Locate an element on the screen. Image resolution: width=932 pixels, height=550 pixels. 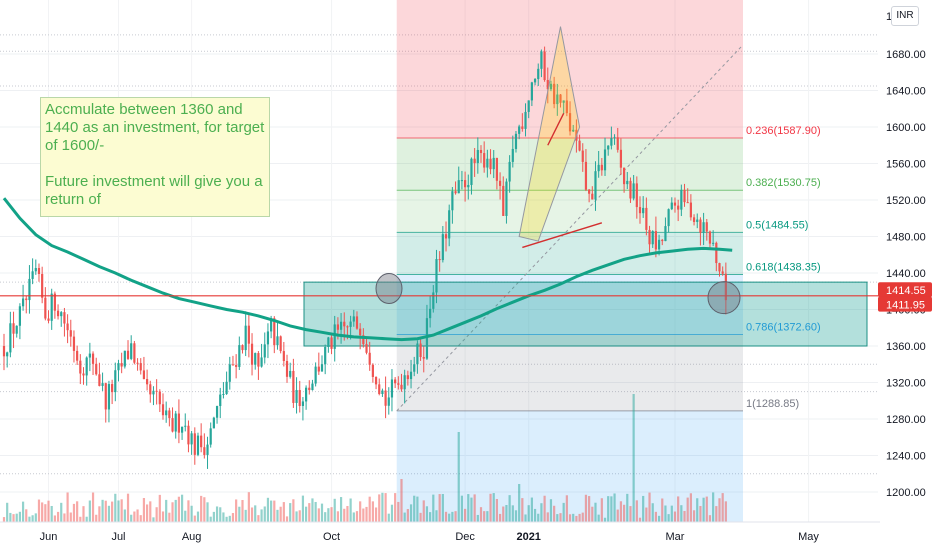
price-tick-label: 1240.00 is located at coordinates (906, 457).